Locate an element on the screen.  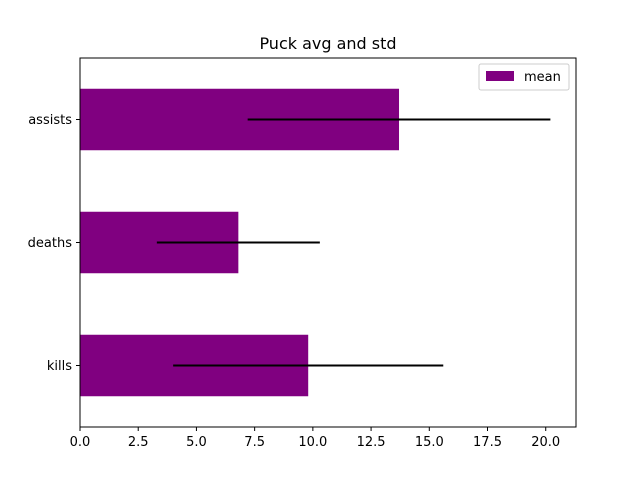
x-tick-label: 2.5 is located at coordinates (138, 442).